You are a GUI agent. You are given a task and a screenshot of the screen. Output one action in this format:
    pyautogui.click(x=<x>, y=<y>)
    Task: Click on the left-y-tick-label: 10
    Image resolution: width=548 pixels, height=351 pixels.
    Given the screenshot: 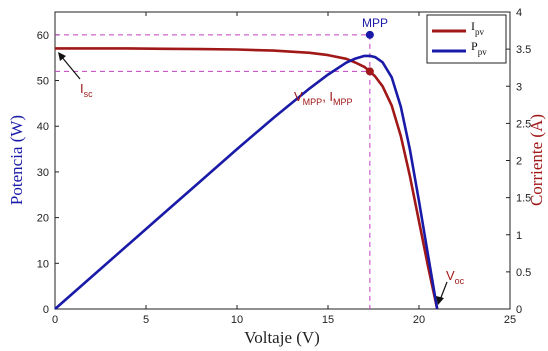 What is the action you would take?
    pyautogui.click(x=43, y=264)
    